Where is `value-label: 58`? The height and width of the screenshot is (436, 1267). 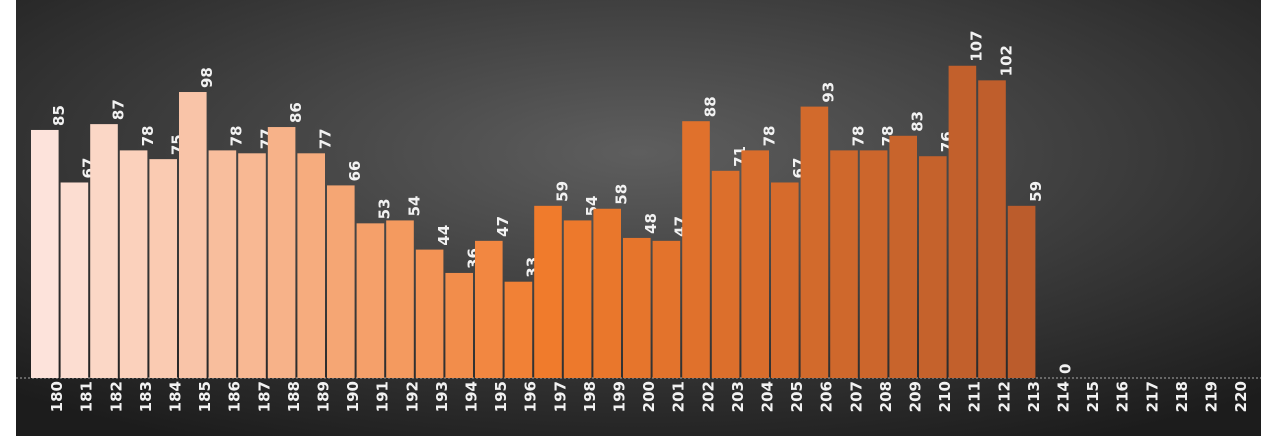 value-label: 58 is located at coordinates (622, 194).